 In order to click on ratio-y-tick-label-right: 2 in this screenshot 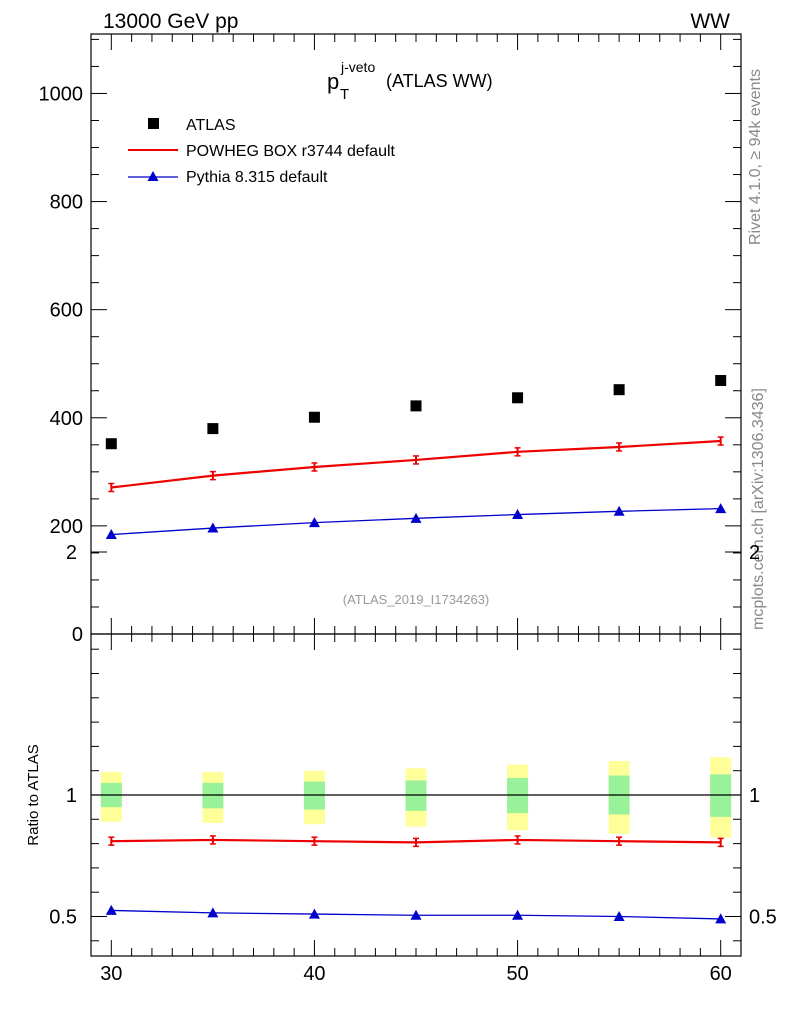, I will do `click(754, 553)`.